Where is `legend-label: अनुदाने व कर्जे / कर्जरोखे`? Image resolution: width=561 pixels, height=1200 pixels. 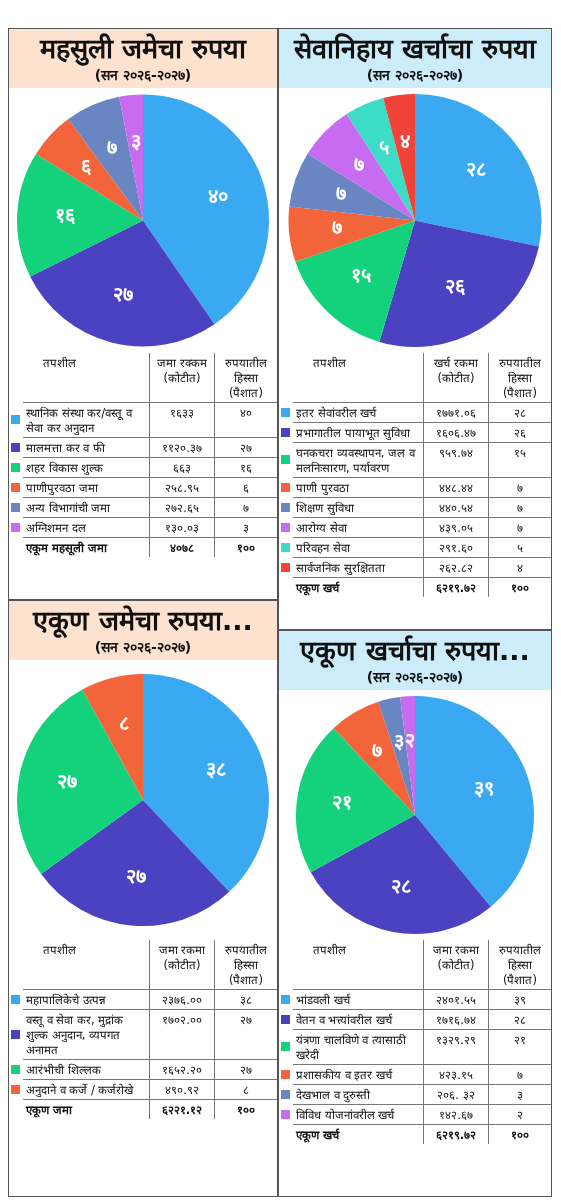 legend-label: अनुदाने व कर्जे / कर्जरोखे is located at coordinates (86, 1089).